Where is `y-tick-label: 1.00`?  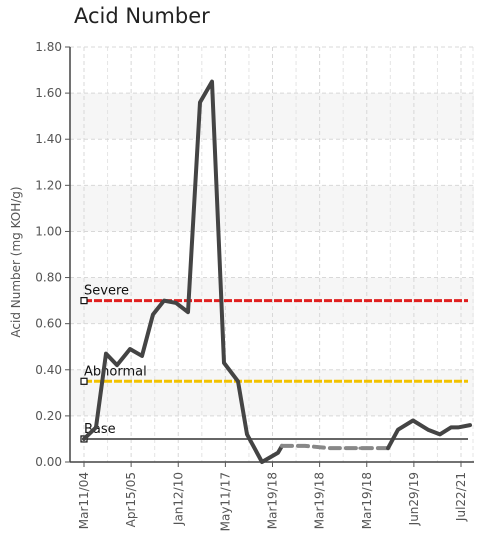 y-tick-label: 1.00 is located at coordinates (48, 231).